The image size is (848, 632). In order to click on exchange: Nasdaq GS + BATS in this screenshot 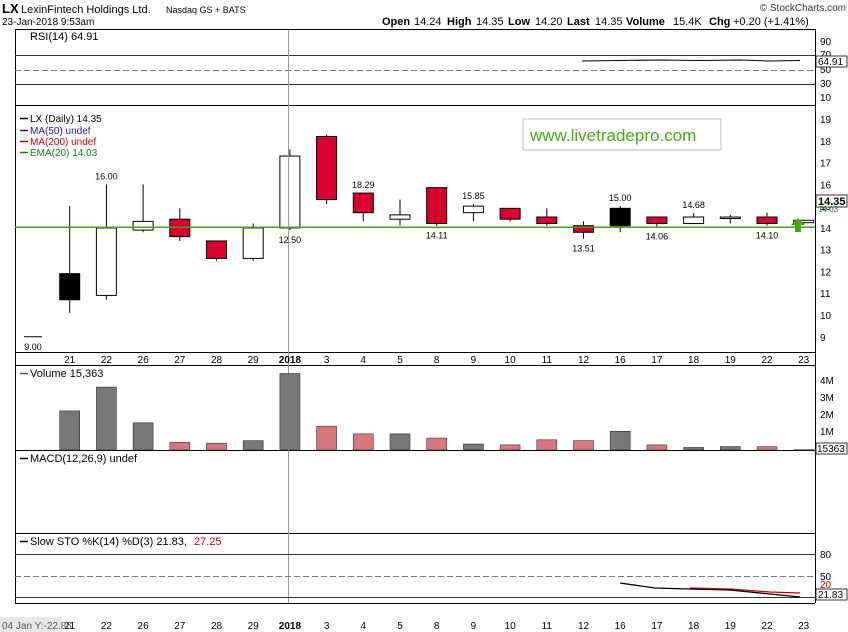, I will do `click(206, 10)`.